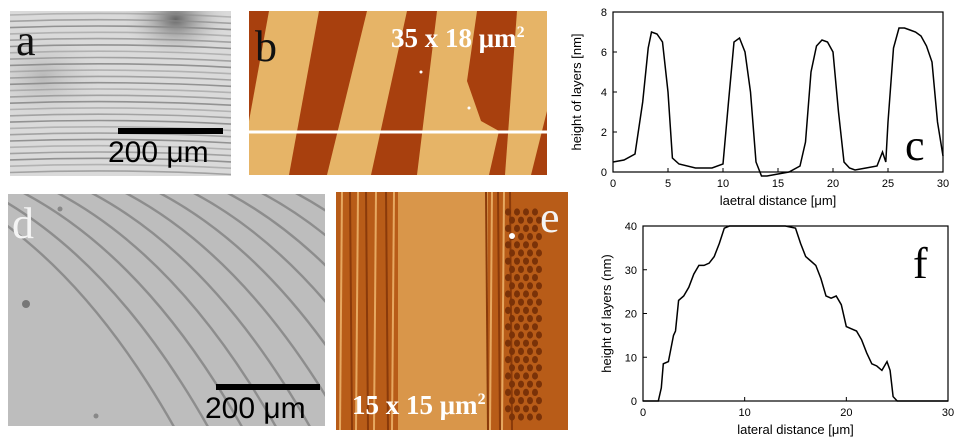  What do you see at coordinates (158, 152) in the screenshot?
I see `panel-a-scale-label: 200 μm` at bounding box center [158, 152].